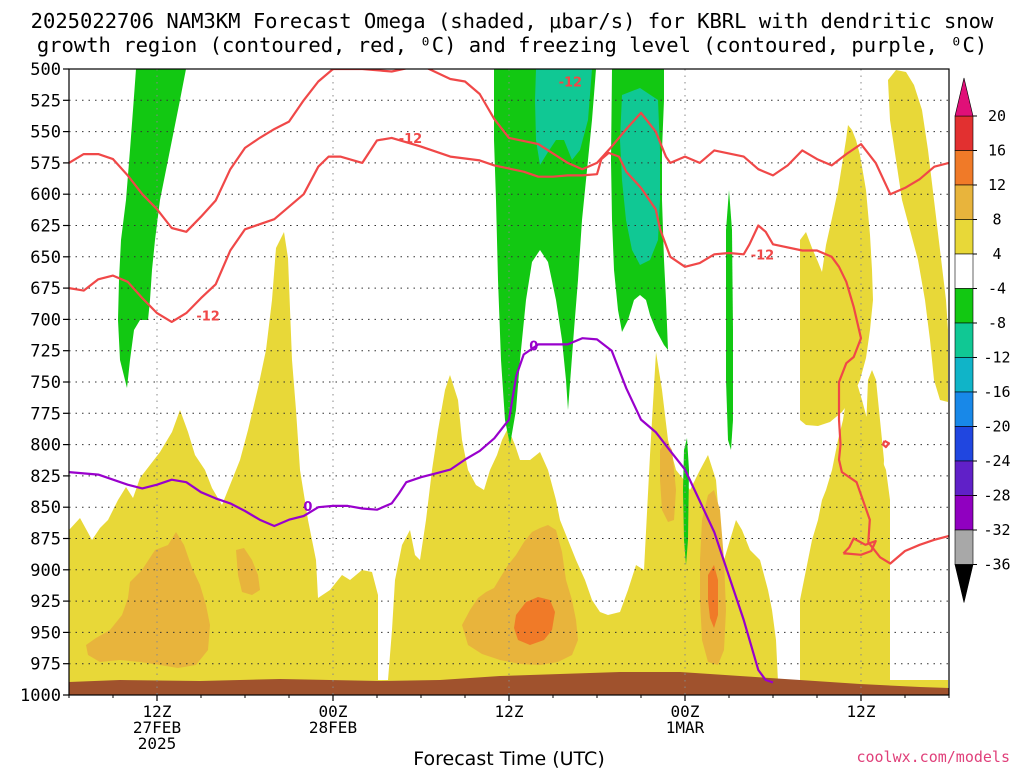 The height and width of the screenshot is (768, 1024). What do you see at coordinates (45, 540) in the screenshot?
I see `y-tick-label: 875` at bounding box center [45, 540].